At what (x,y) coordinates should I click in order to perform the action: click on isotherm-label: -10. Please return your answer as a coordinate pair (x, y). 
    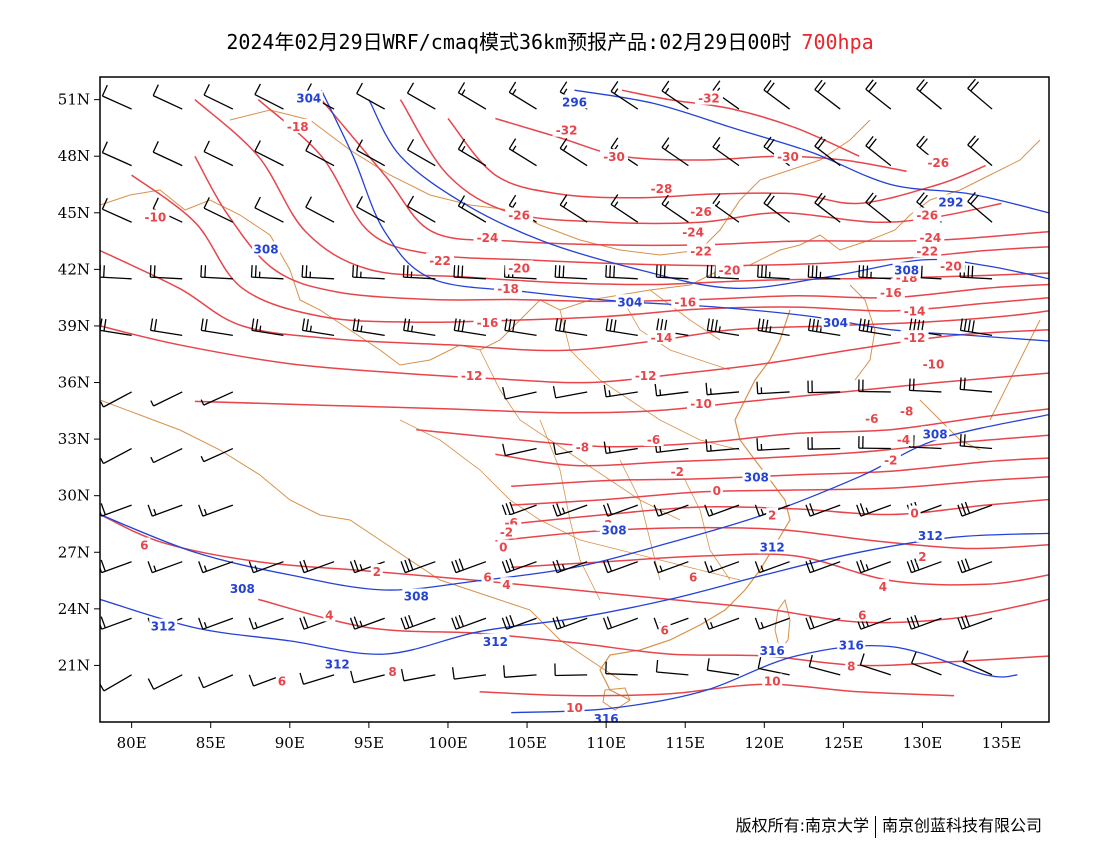
    Looking at the image, I should click on (701, 404).